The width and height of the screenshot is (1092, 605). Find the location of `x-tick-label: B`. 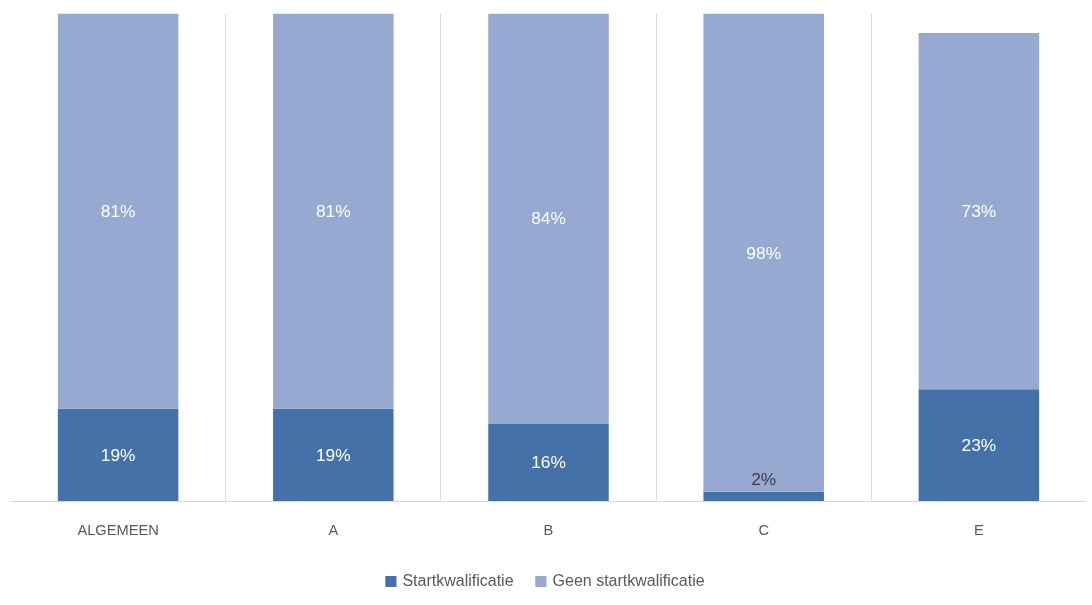

x-tick-label: B is located at coordinates (548, 529).